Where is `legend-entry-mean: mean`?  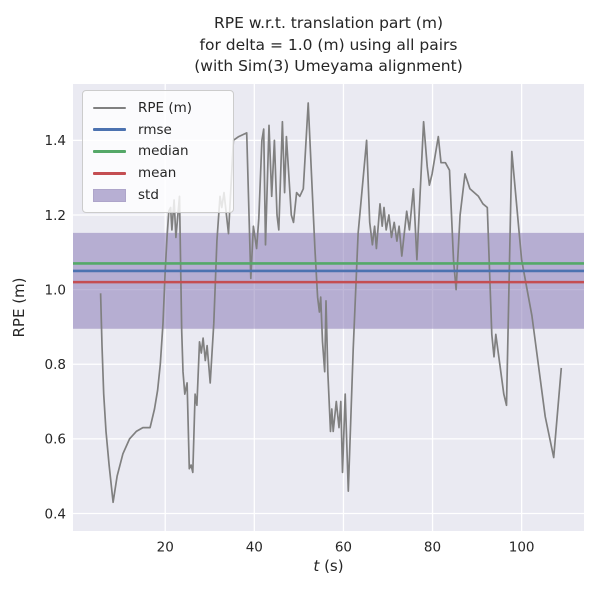
legend-entry-mean: mean is located at coordinates (159, 173).